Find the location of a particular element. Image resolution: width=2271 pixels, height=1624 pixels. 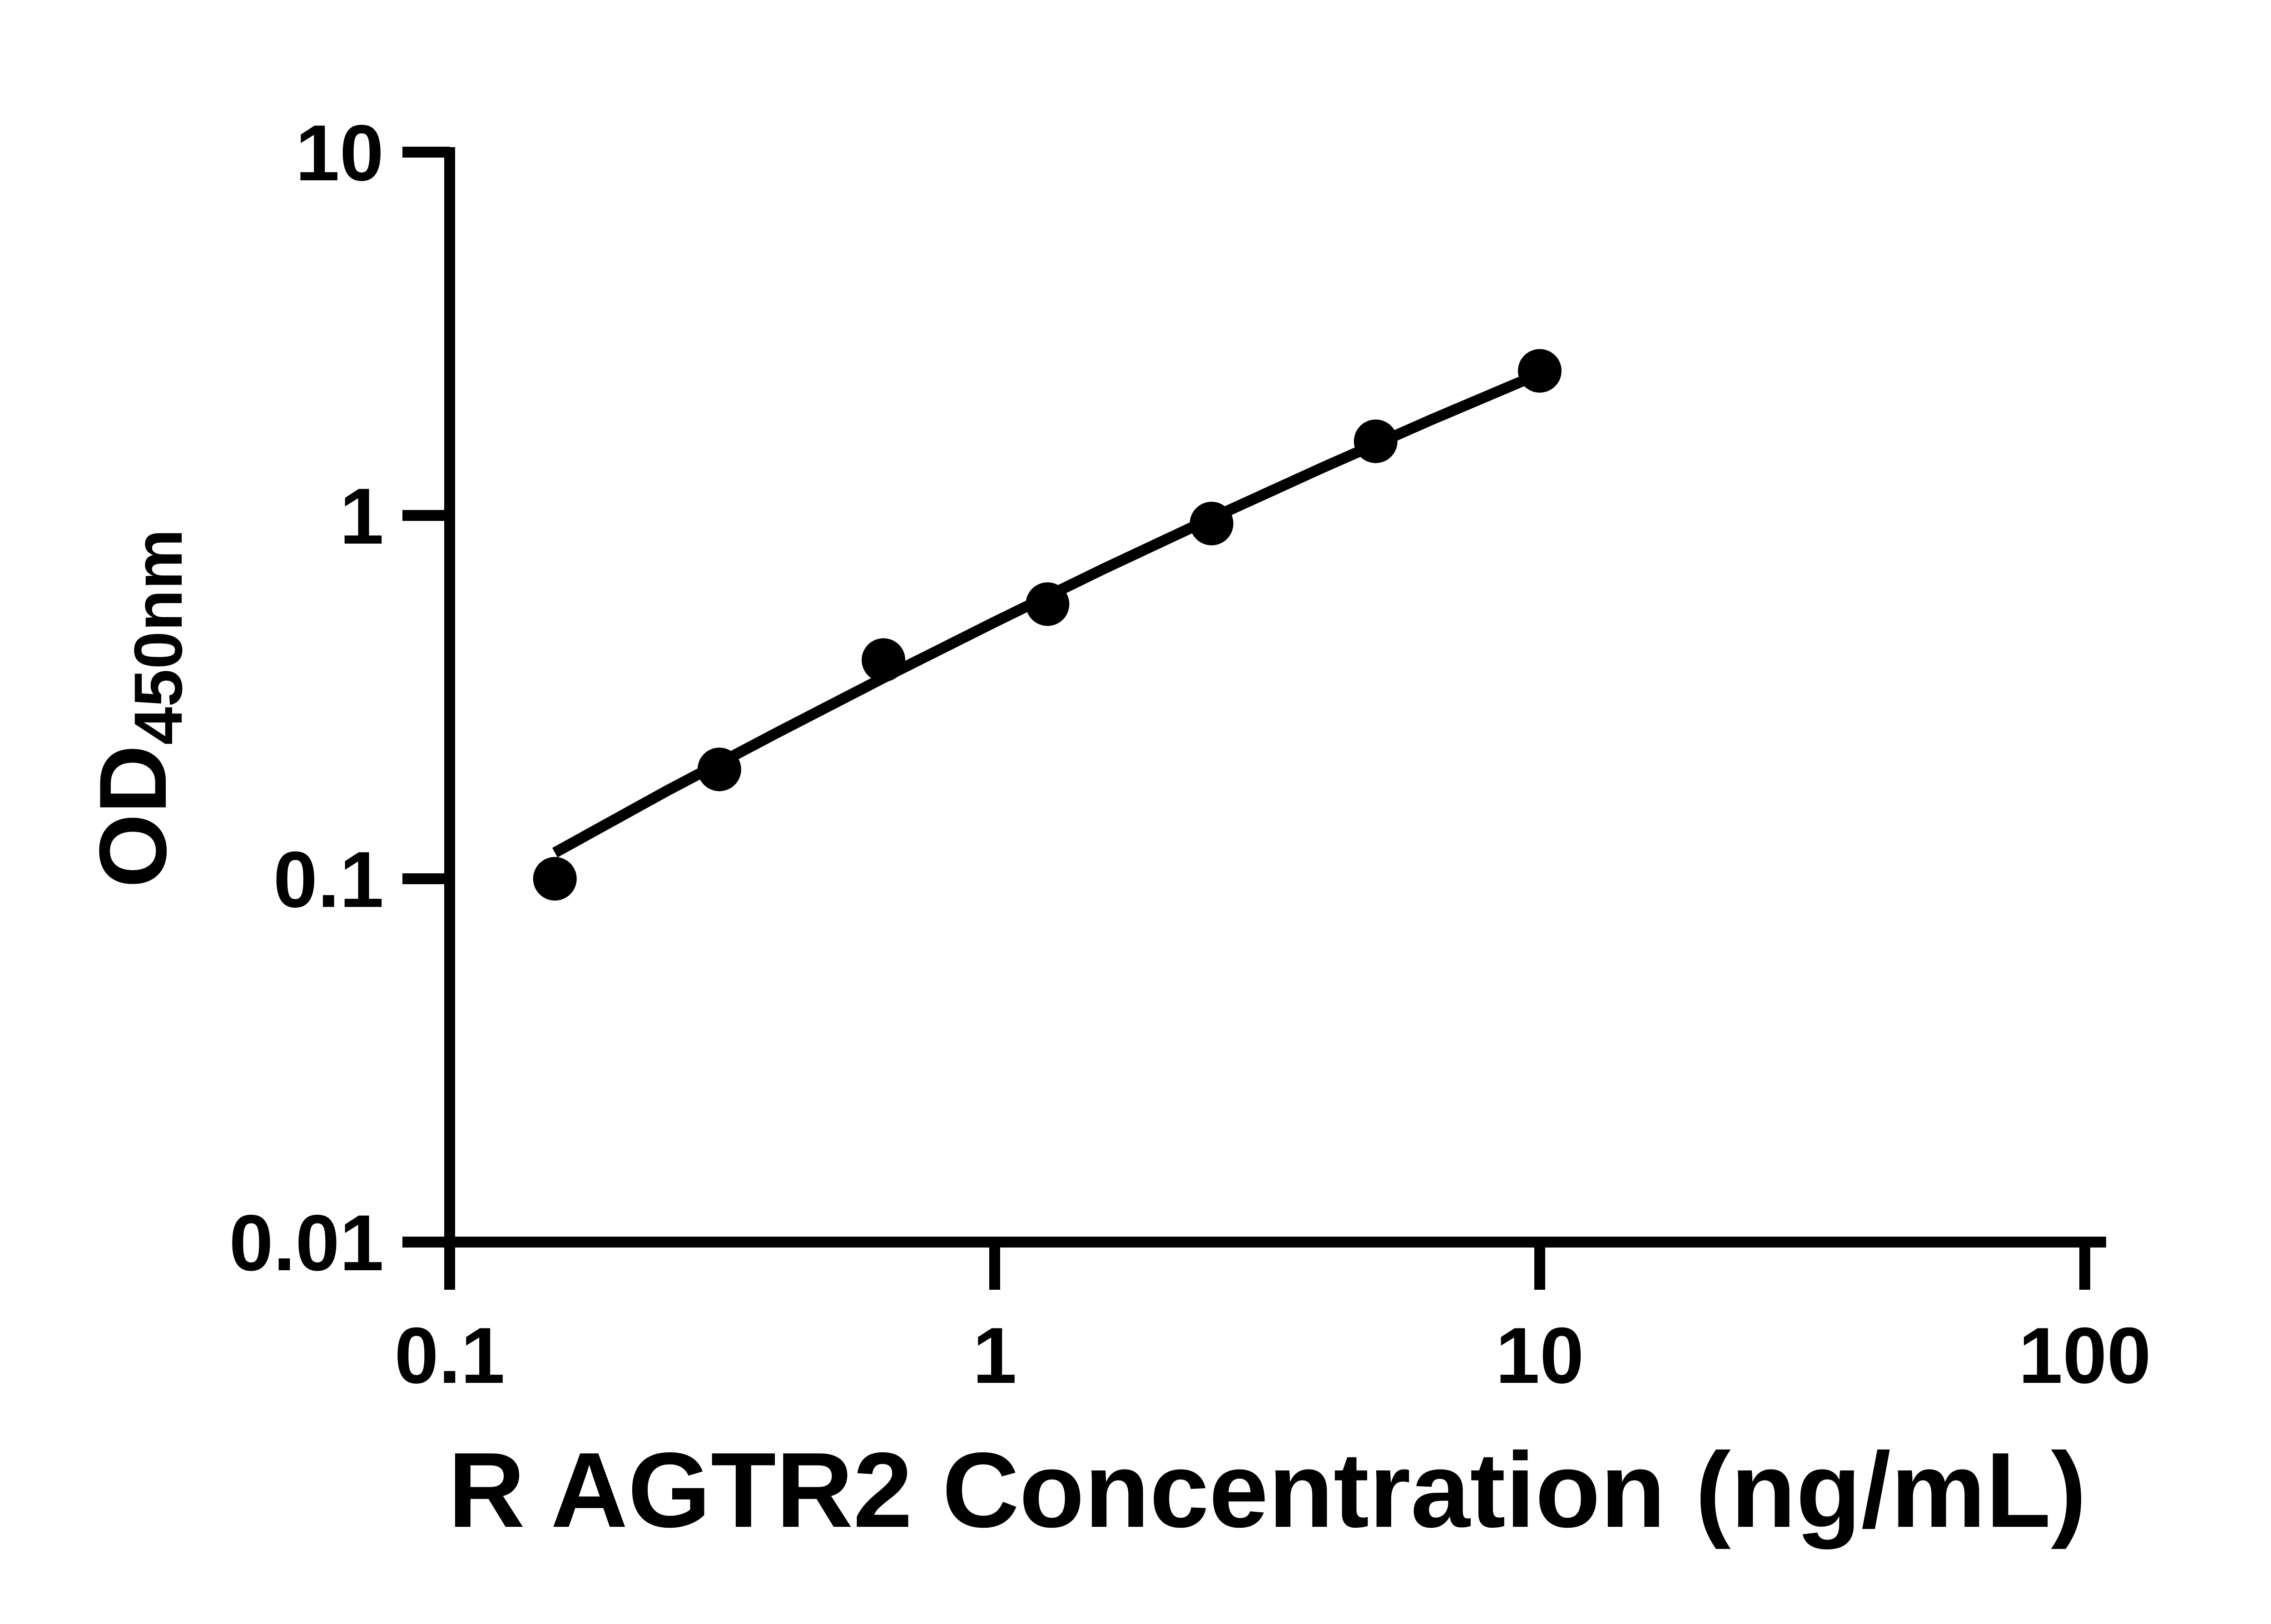

y-tick-label: 10 is located at coordinates (339, 153).